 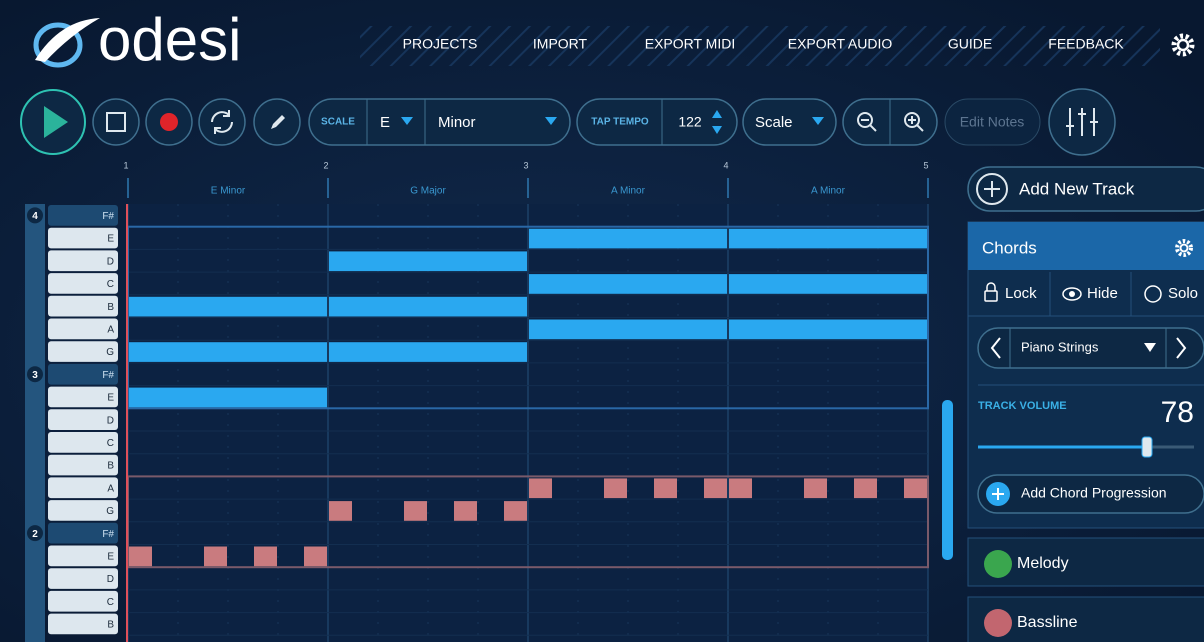 I want to click on tempo-group, so click(x=657, y=122).